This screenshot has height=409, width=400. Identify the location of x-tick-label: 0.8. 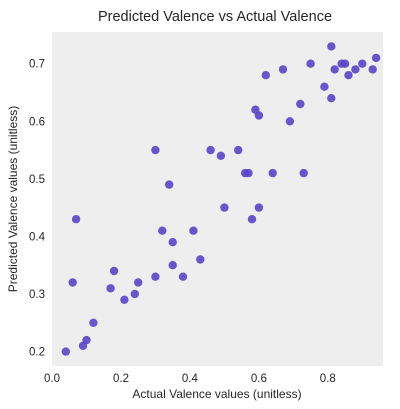
(328, 379).